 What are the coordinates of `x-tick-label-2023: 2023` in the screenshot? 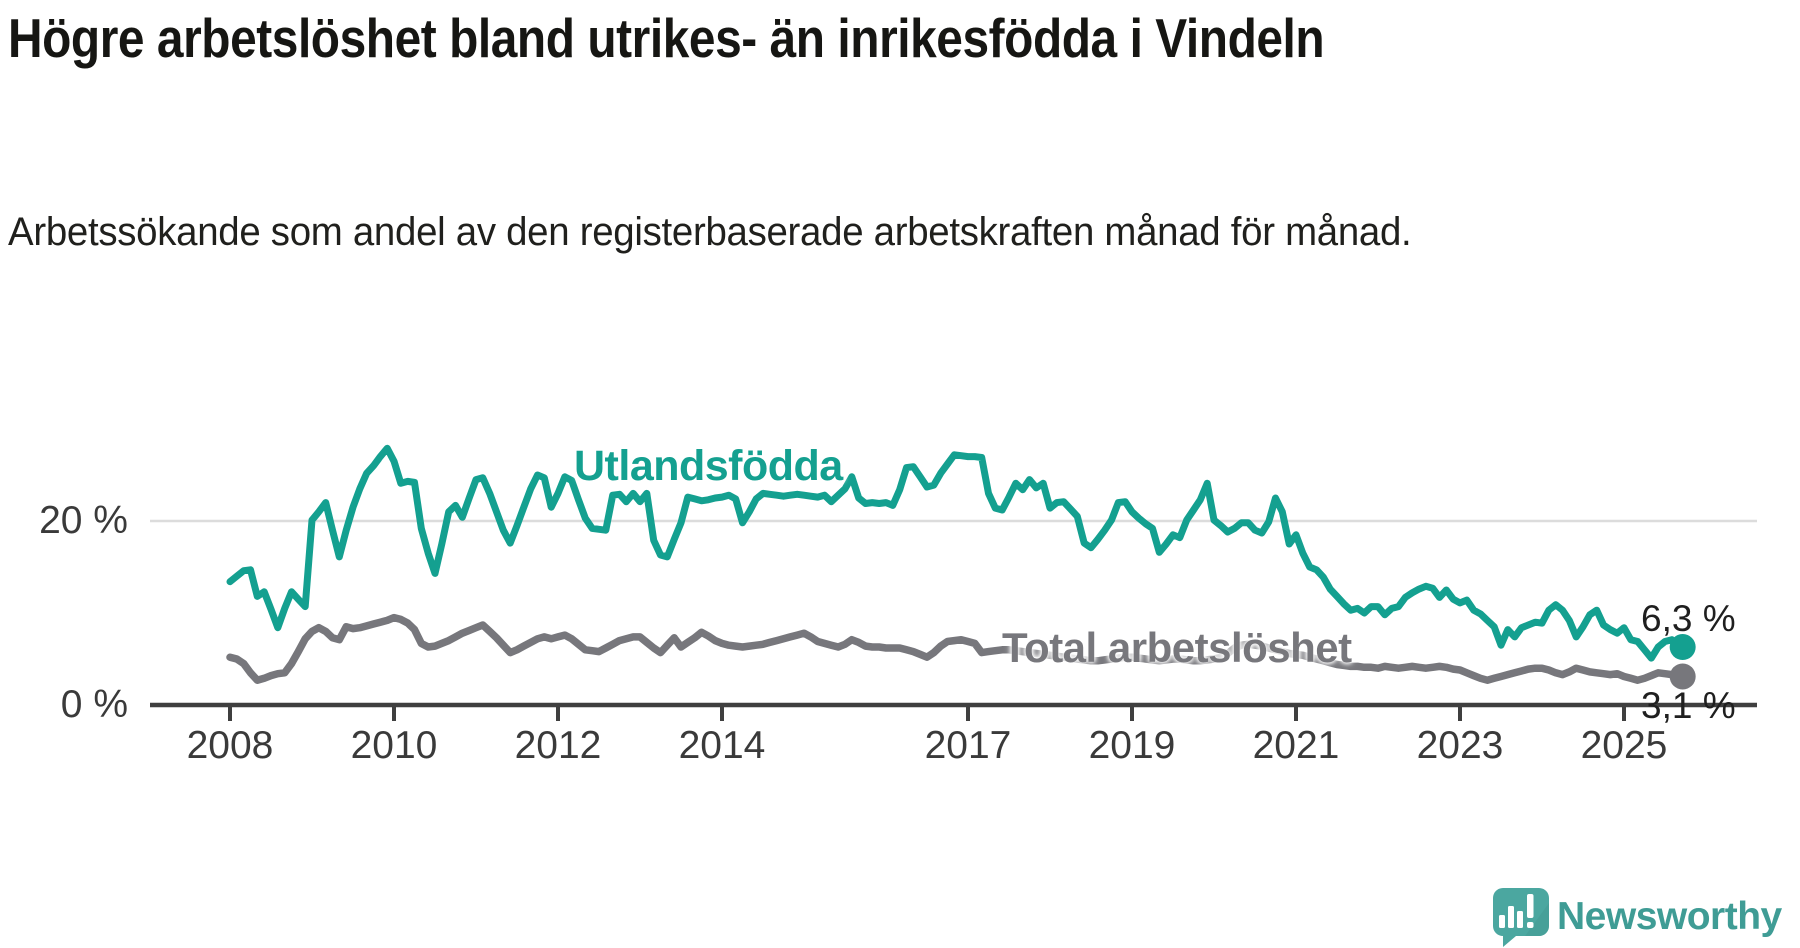 It's located at (1460, 745).